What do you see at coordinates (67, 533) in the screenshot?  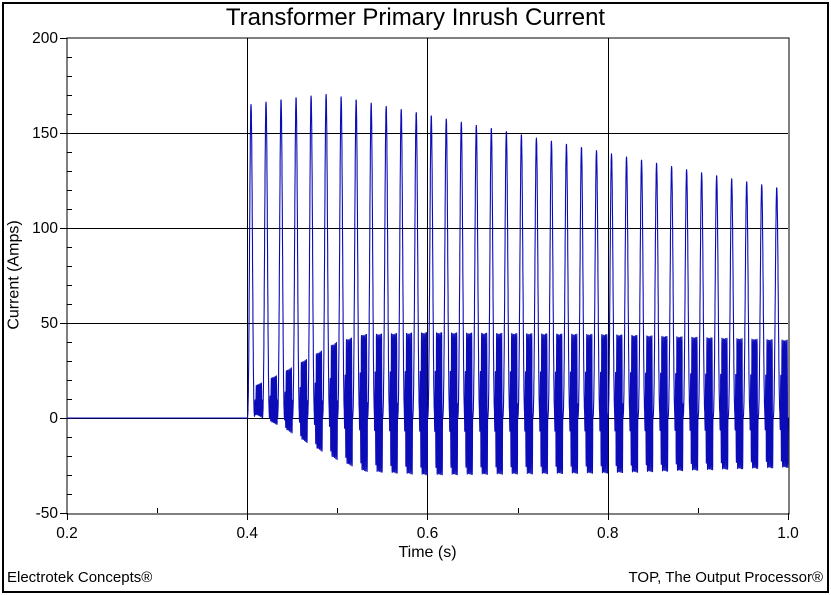 I see `svg-text: 0.2` at bounding box center [67, 533].